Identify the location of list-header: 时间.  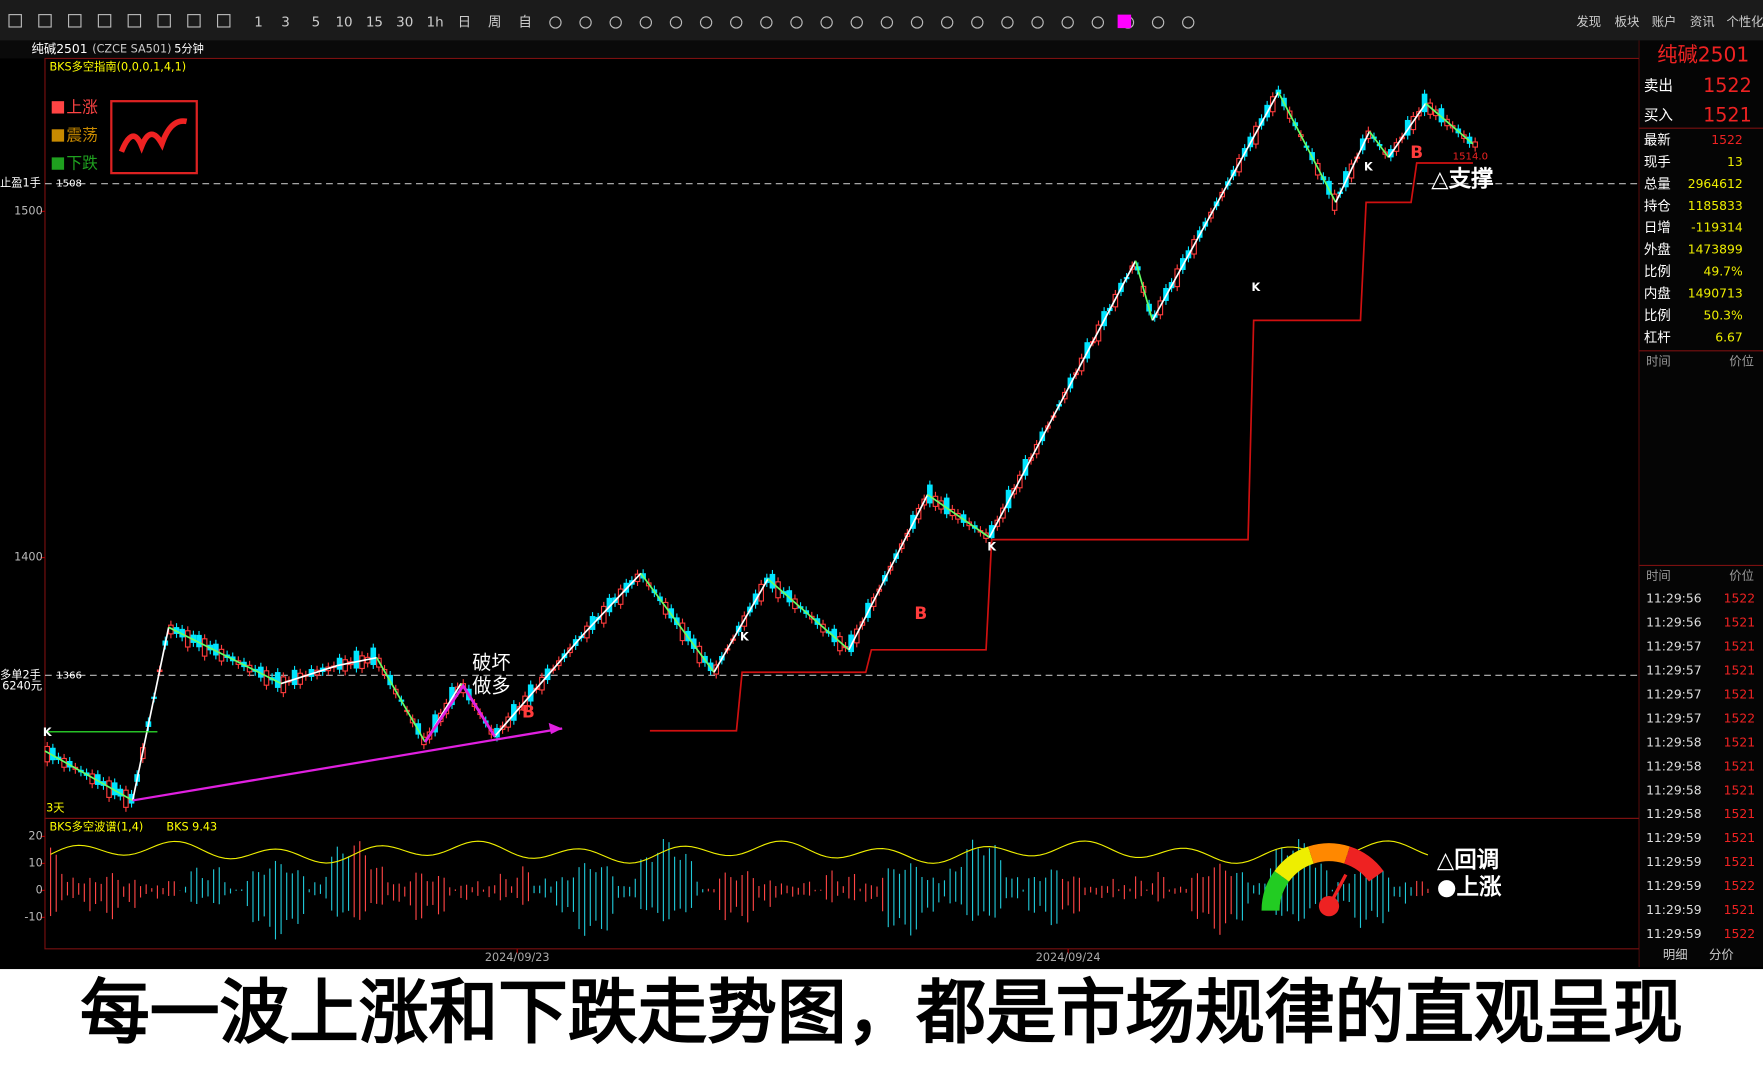
(1658, 576).